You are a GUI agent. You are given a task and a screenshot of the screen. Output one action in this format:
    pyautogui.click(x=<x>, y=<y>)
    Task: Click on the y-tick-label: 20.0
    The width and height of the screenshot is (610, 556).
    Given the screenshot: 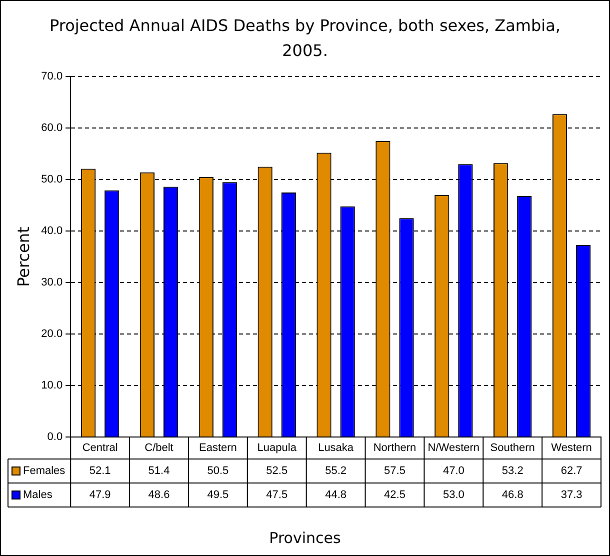 What is the action you would take?
    pyautogui.click(x=52, y=334)
    